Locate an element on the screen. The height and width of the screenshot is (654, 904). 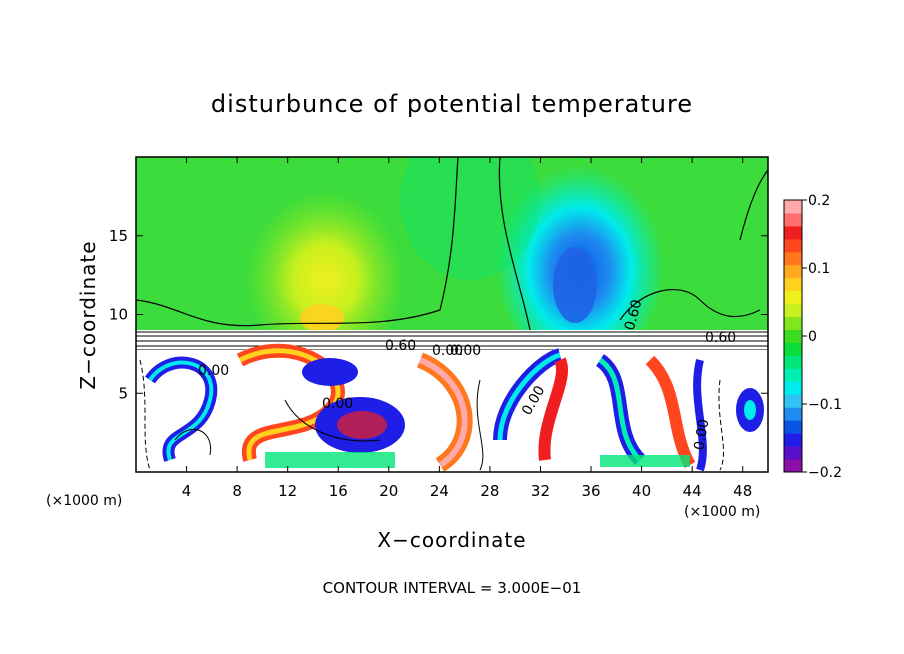
colorbar-tick-label: −0.1 is located at coordinates (825, 405).